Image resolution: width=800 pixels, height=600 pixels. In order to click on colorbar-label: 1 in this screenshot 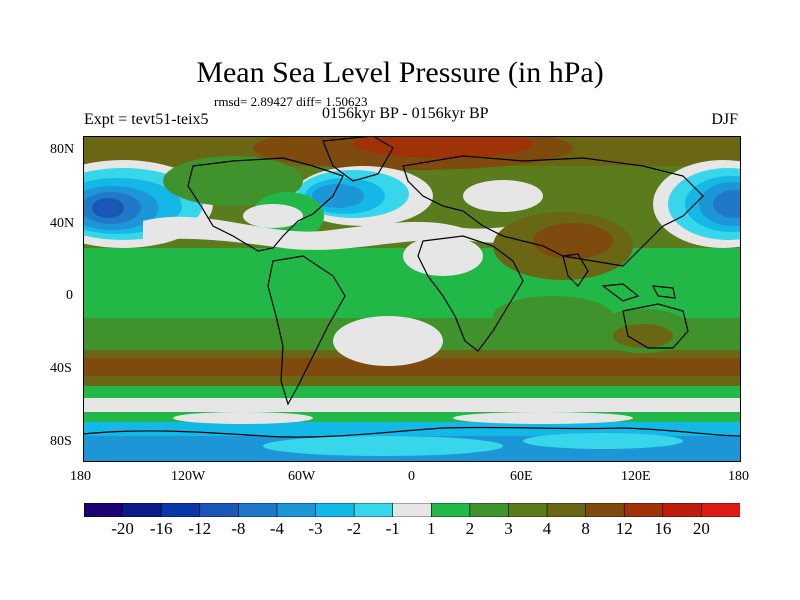, I will do `click(431, 528)`.